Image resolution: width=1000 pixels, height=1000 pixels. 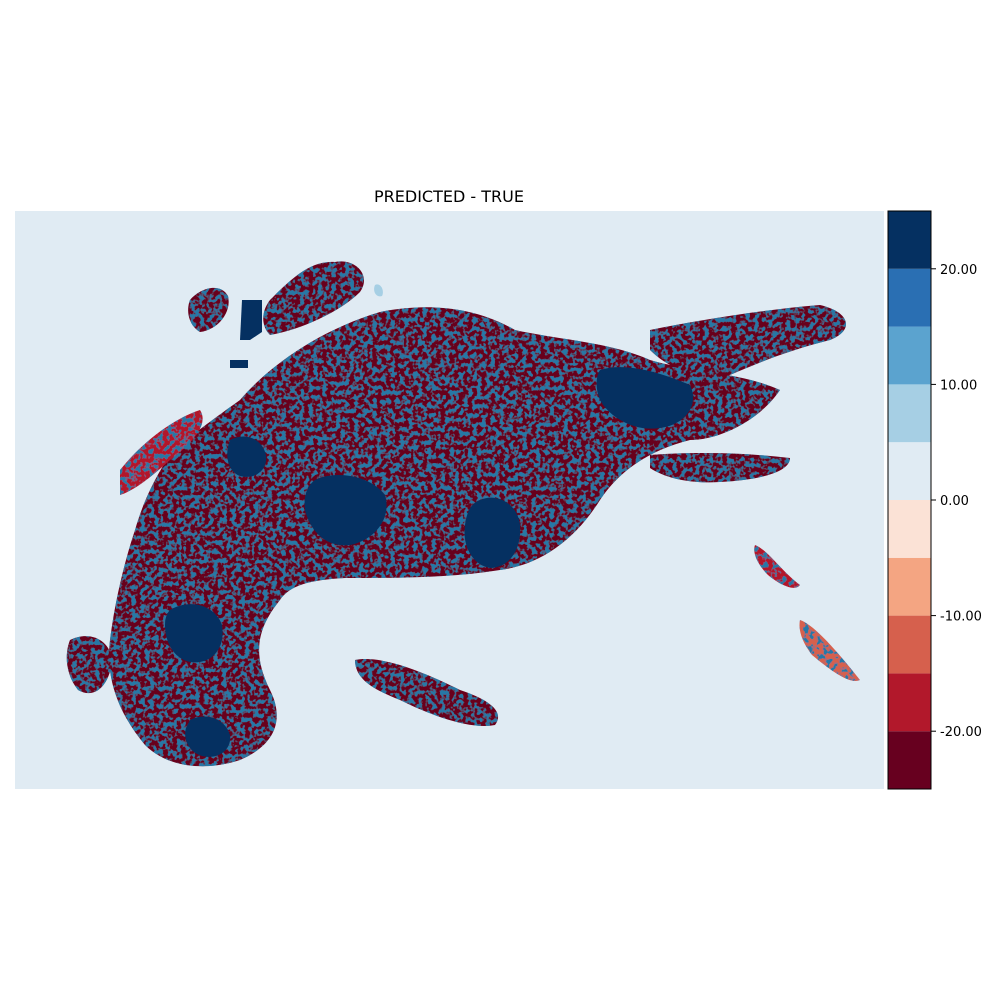 What do you see at coordinates (777, 566) in the screenshot?
I see `east-fleck` at bounding box center [777, 566].